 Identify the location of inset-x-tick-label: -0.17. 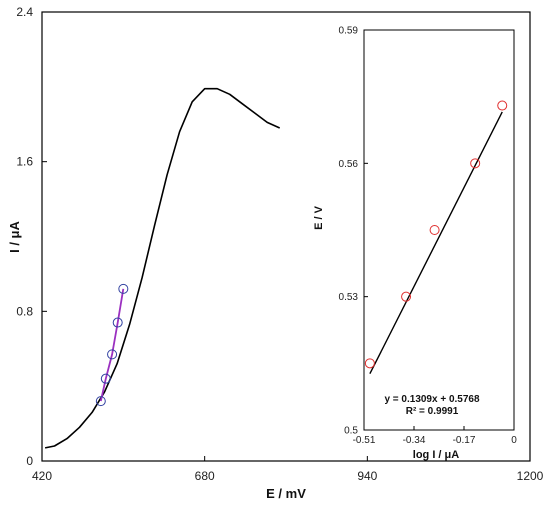
(464, 440).